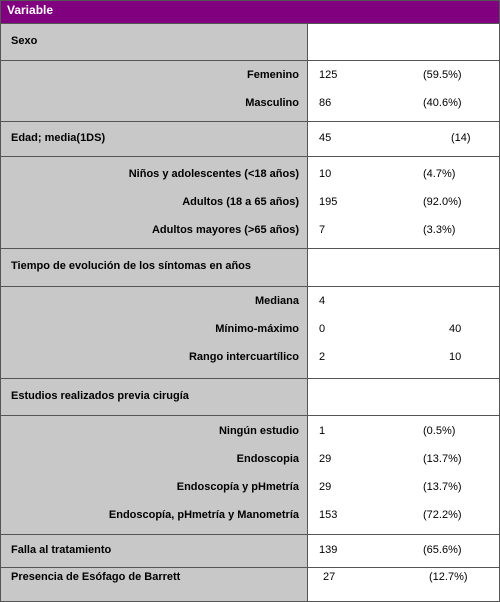  What do you see at coordinates (442, 202) in the screenshot?
I see `row-percent: (92.0%)` at bounding box center [442, 202].